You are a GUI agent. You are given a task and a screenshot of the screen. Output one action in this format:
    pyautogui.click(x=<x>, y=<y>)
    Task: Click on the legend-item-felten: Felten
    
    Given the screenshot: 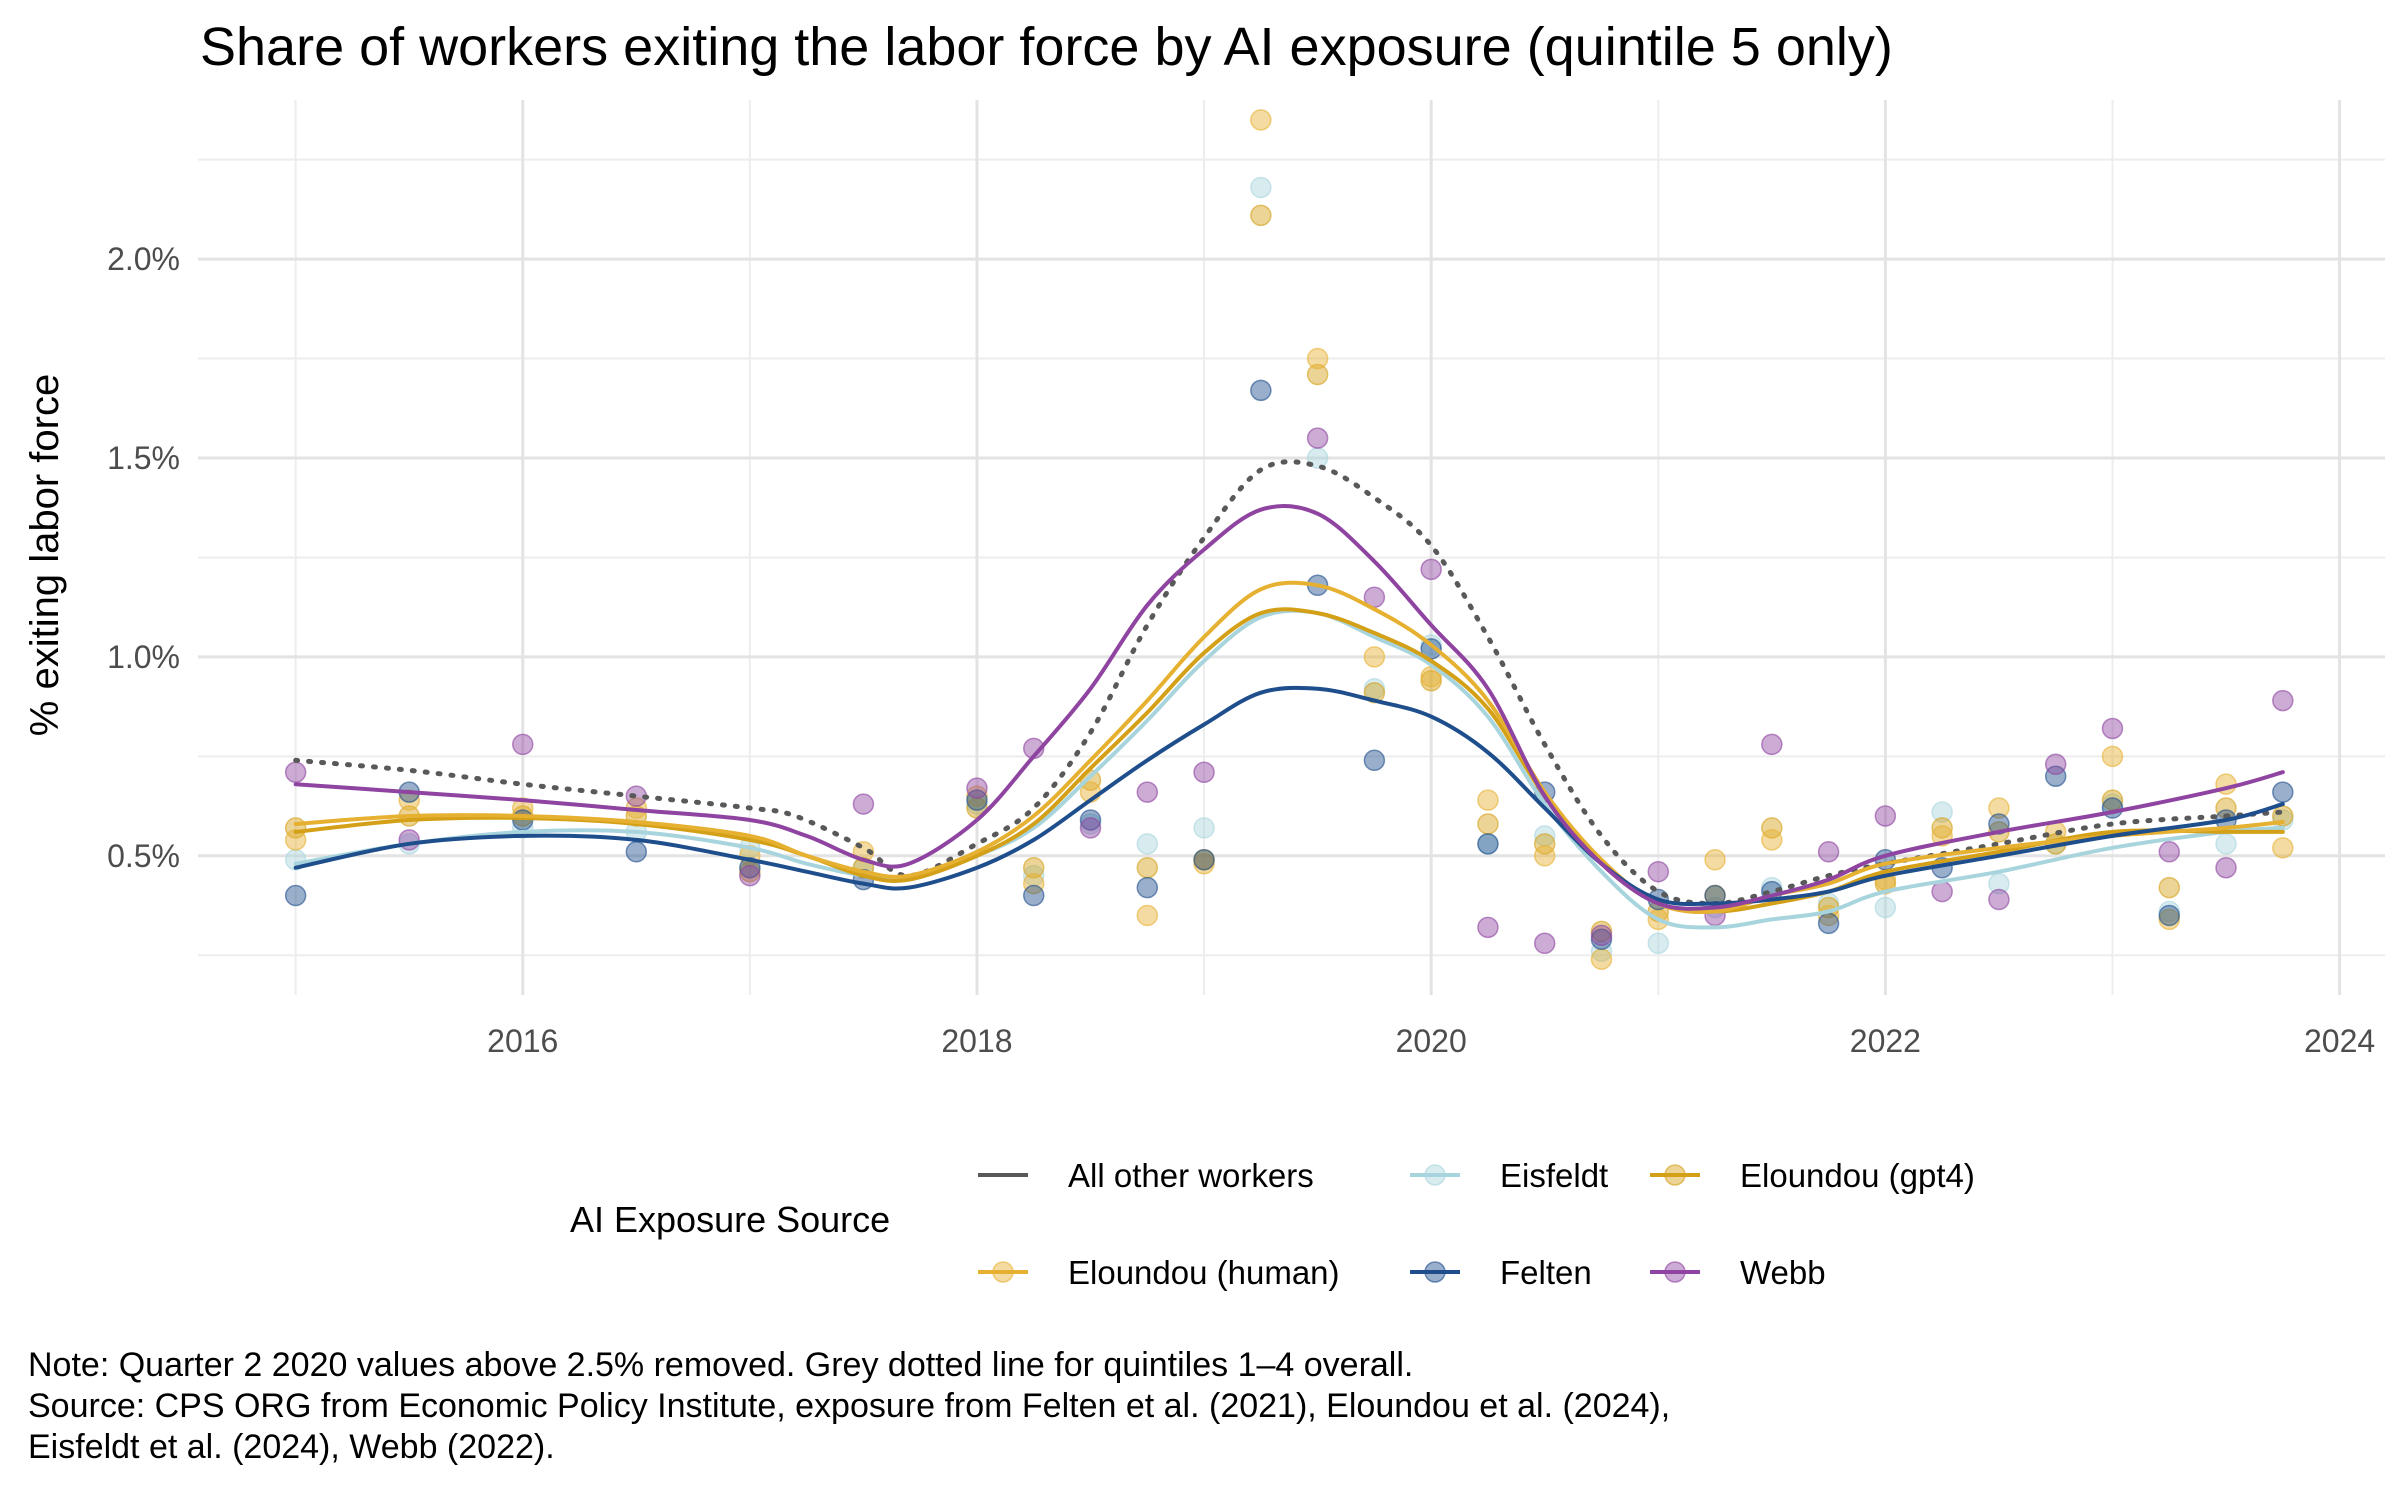 What is the action you would take?
    pyautogui.click(x=1501, y=1272)
    